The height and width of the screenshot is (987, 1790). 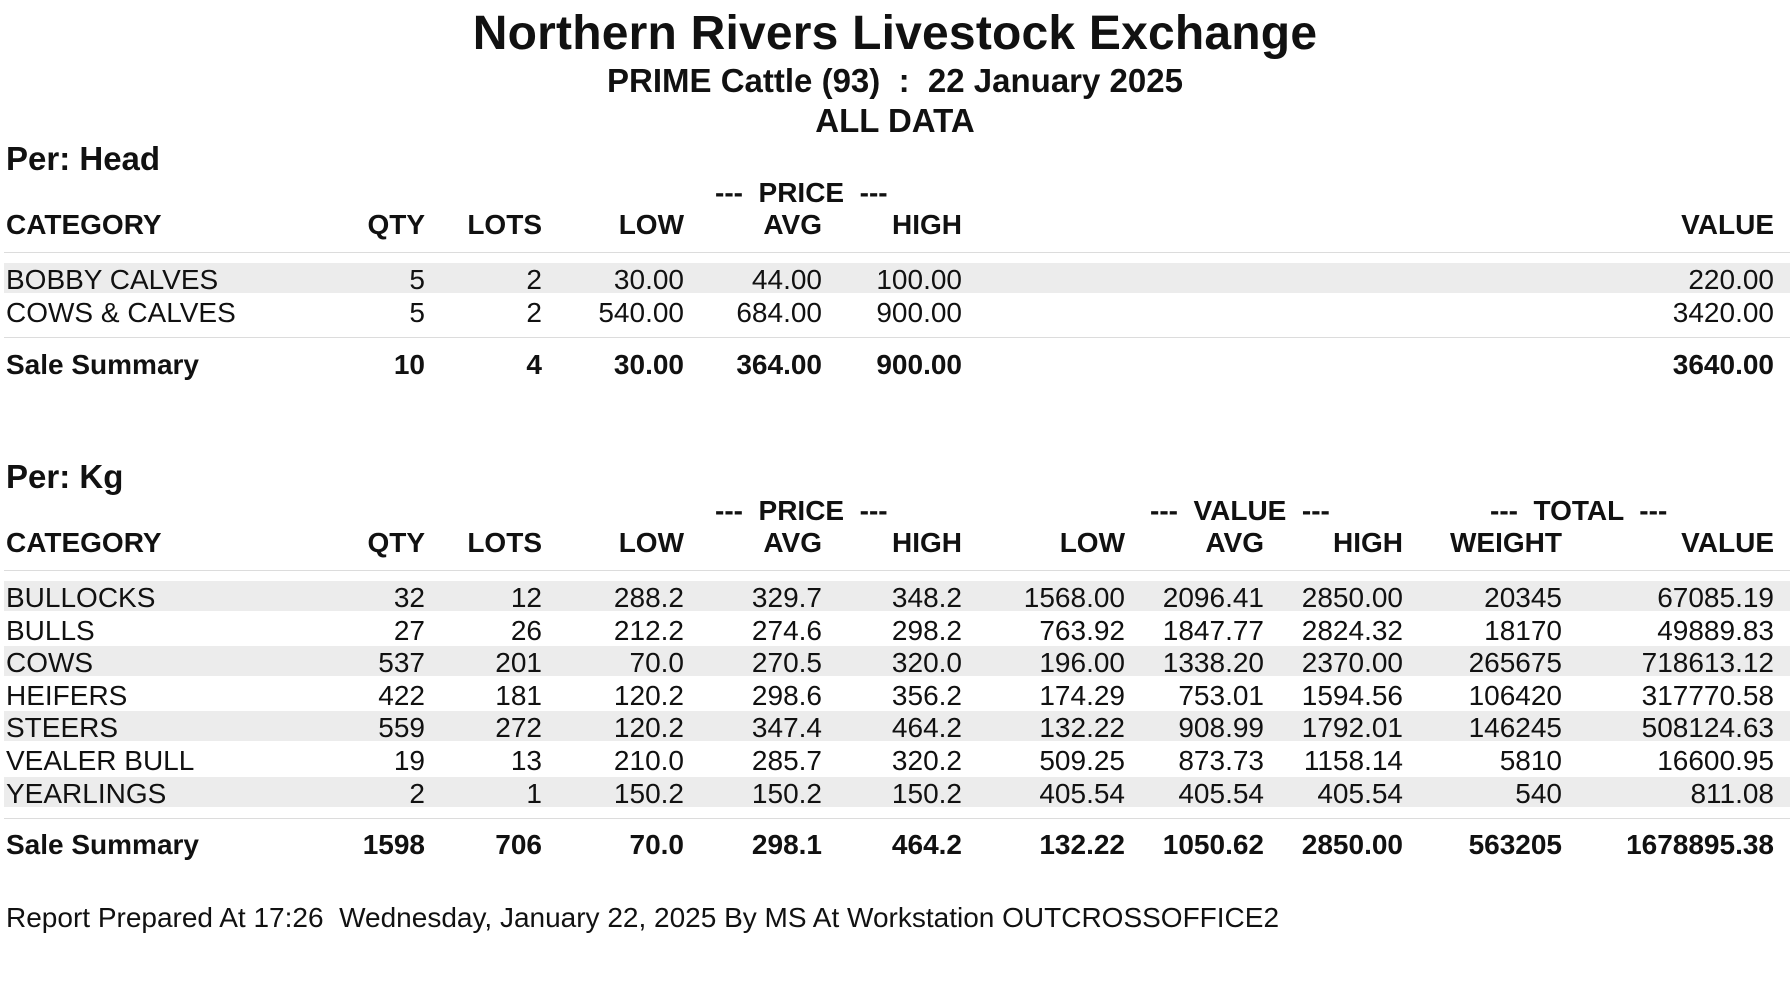 What do you see at coordinates (919, 279) in the screenshot?
I see `table-cell-high: 100.00` at bounding box center [919, 279].